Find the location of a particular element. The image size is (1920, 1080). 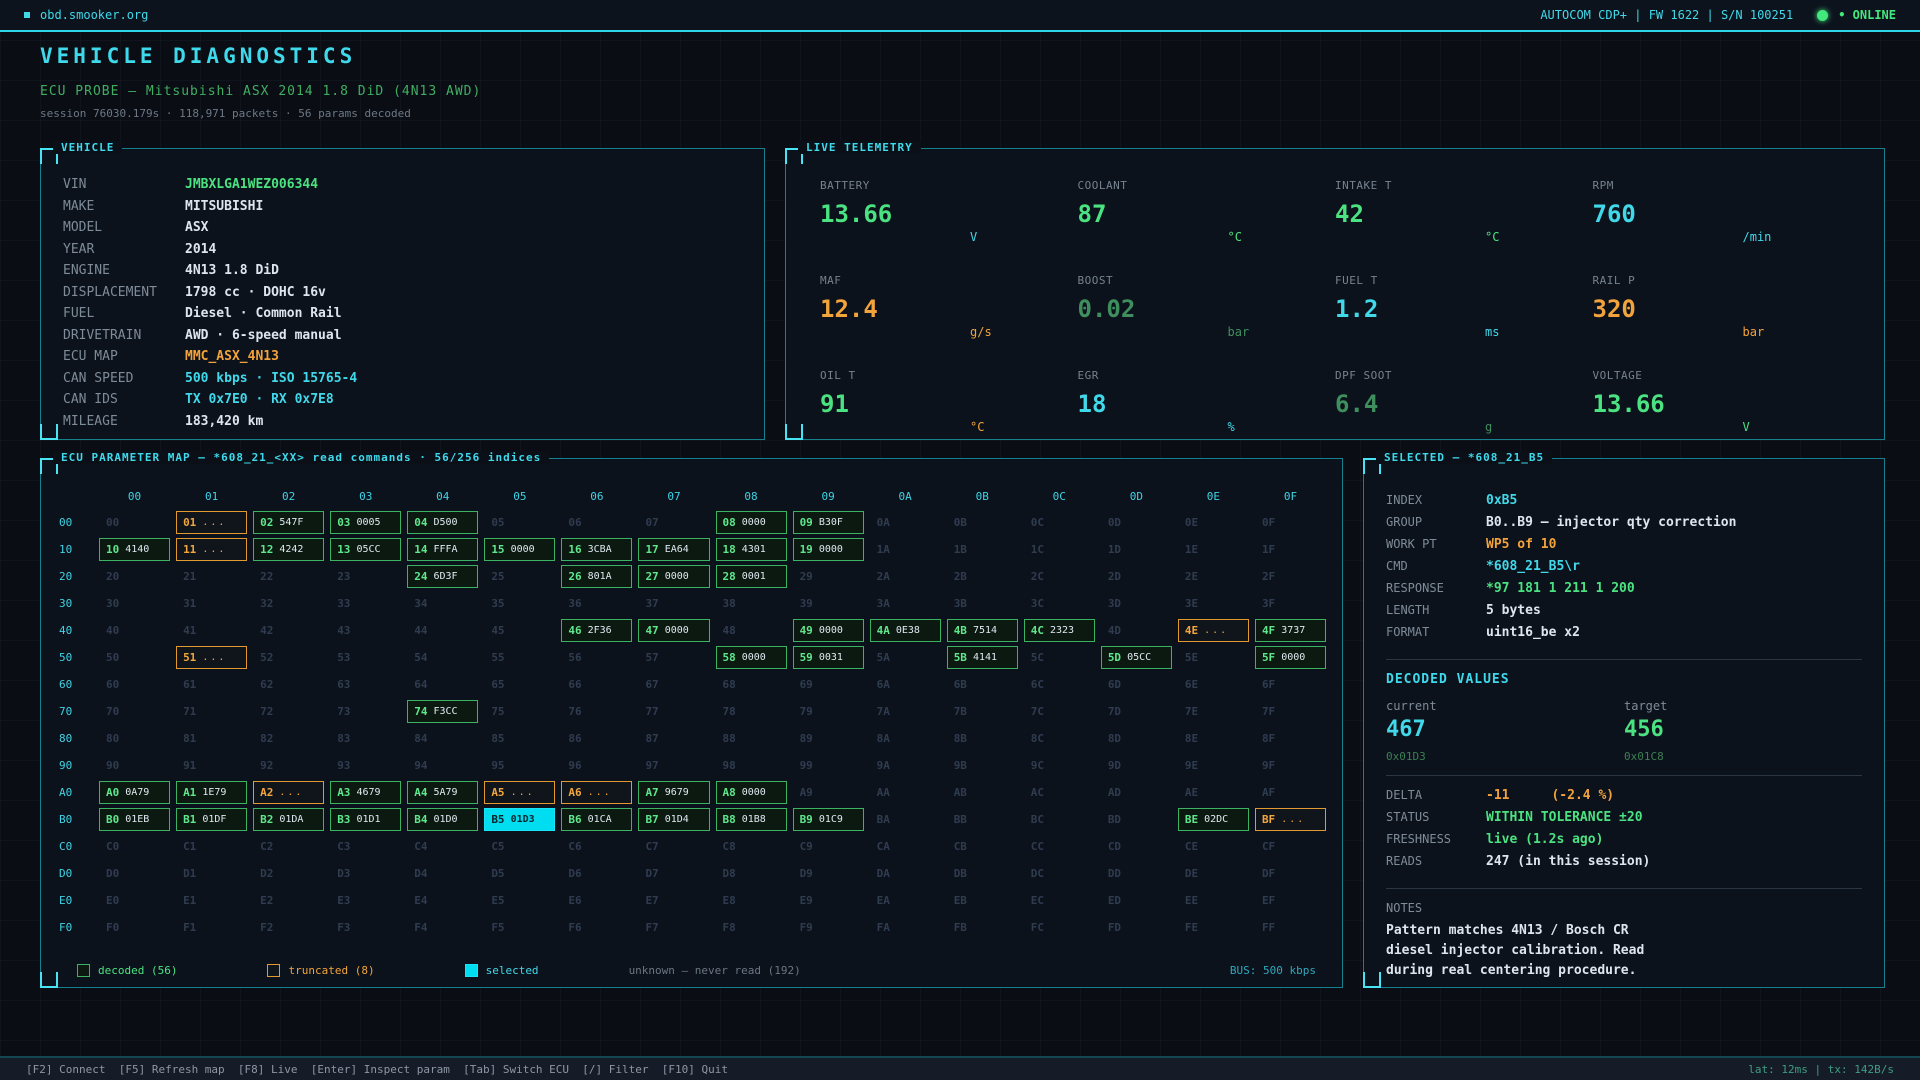

map-cell-58: 58 0000 is located at coordinates (751, 657).